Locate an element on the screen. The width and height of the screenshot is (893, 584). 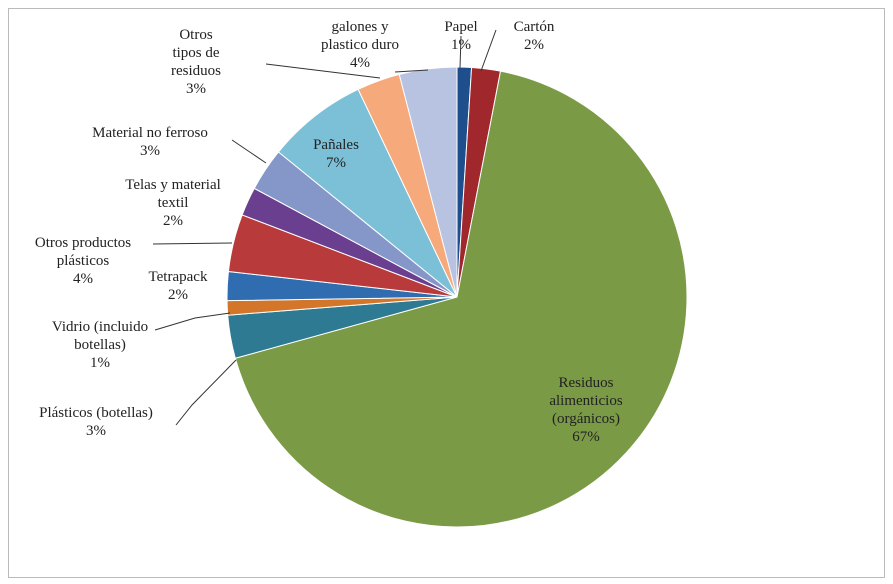
category-label: Material no ferroso is located at coordinates (150, 133).